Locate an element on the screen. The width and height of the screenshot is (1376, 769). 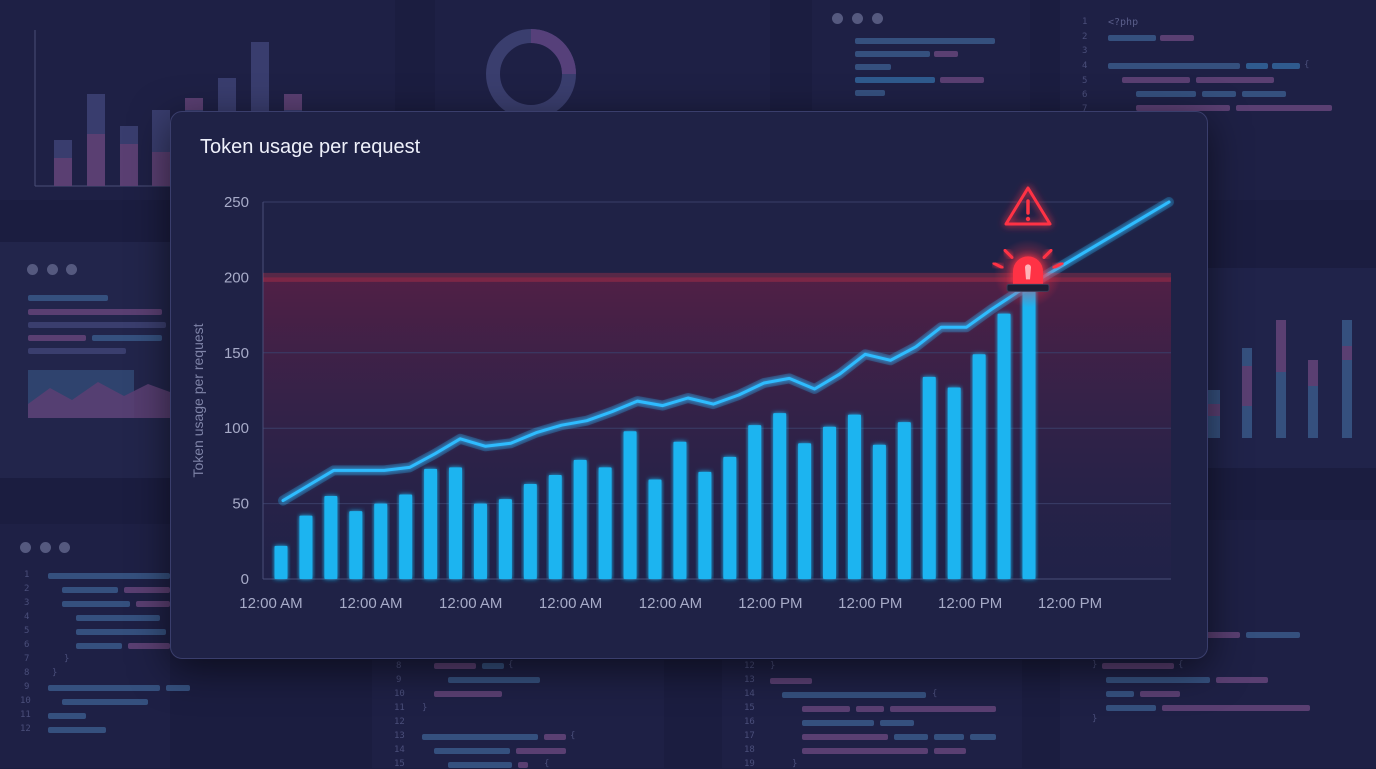
bg-mini-bar-chart-right is located at coordinates (1280, 379).